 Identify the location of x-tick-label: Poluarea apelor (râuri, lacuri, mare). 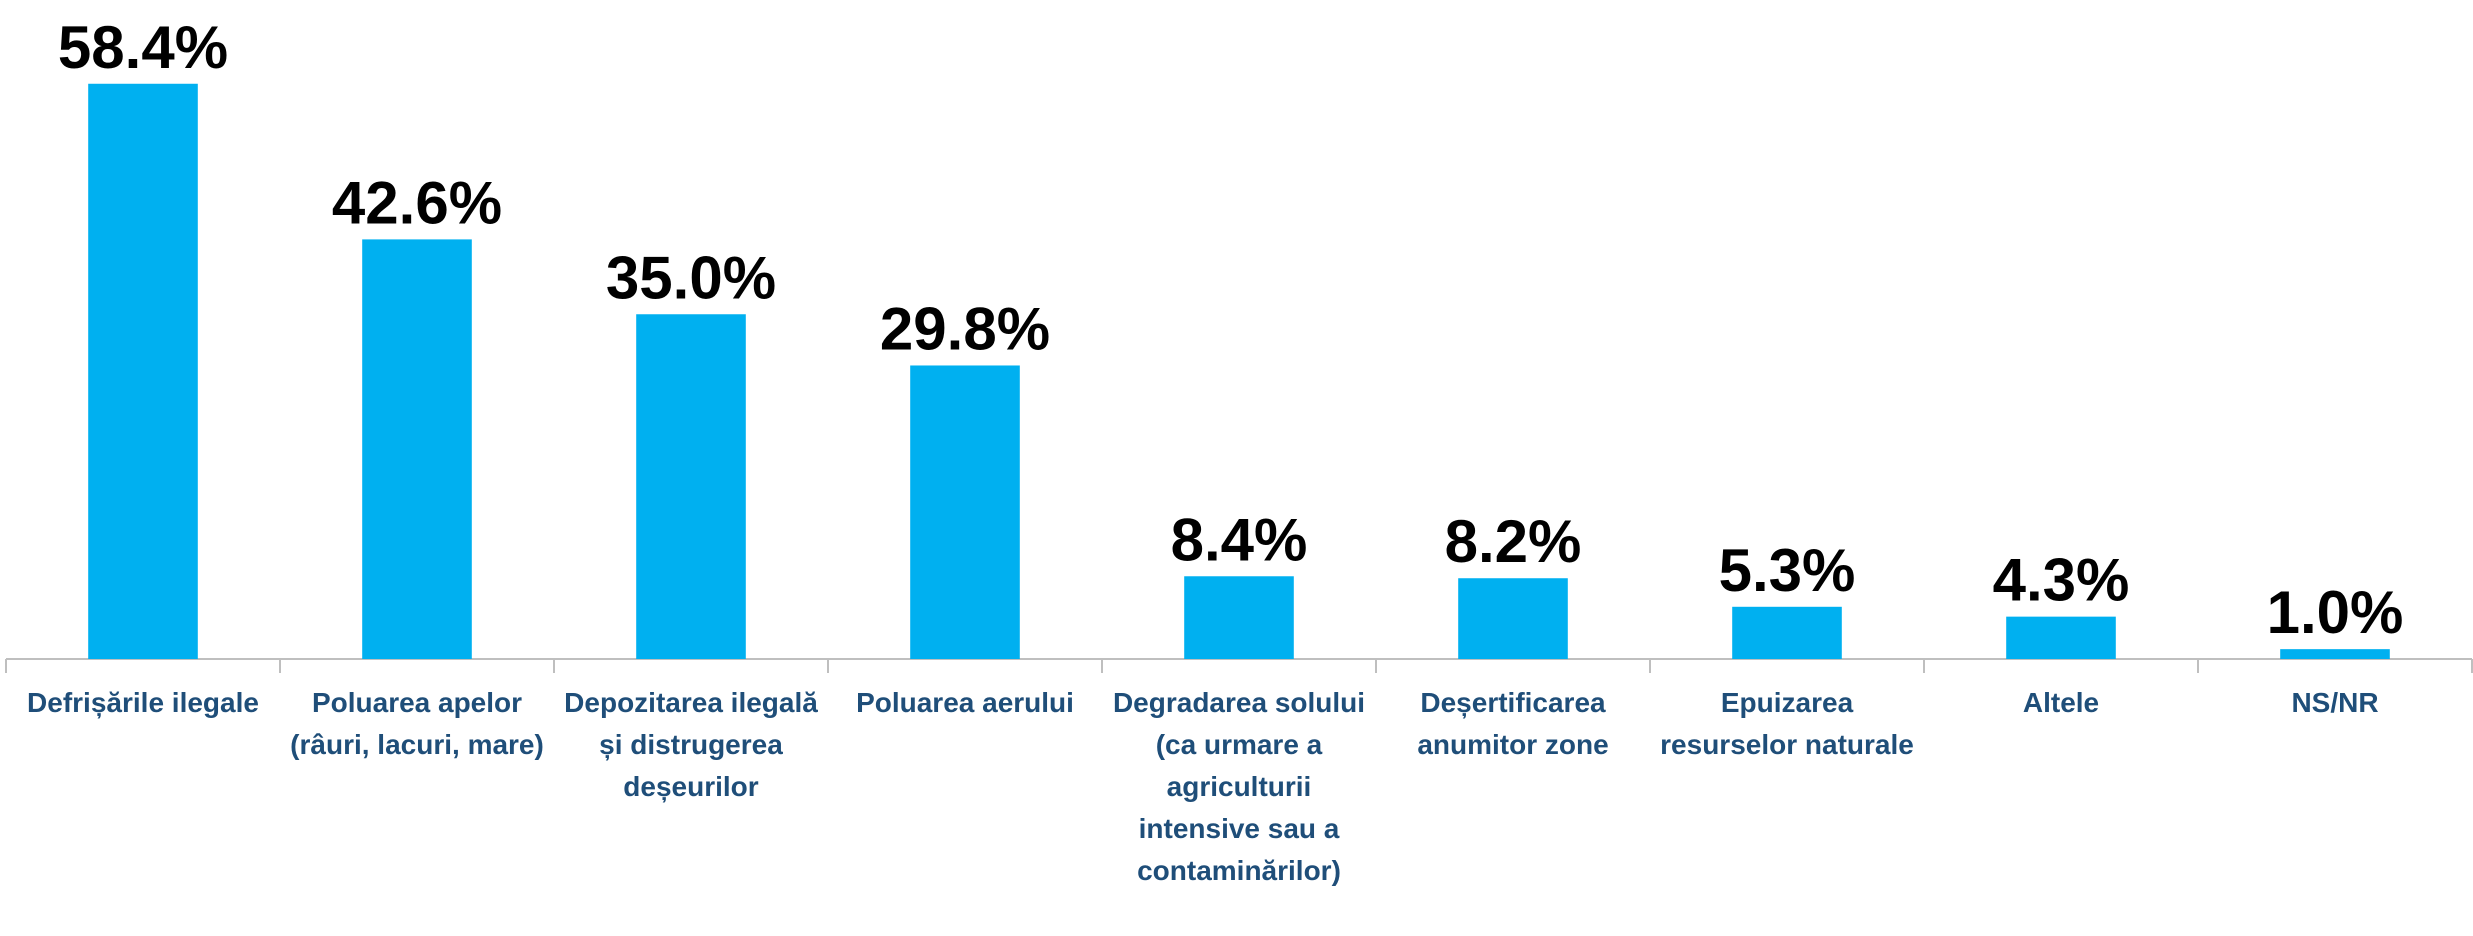
(417, 723).